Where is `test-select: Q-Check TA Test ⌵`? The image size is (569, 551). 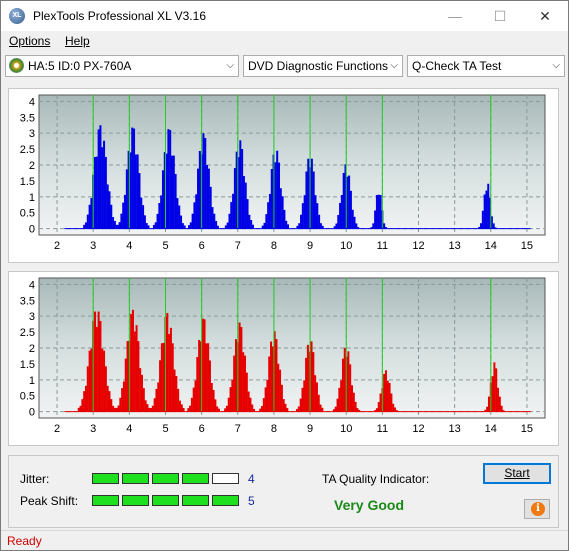
test-select: Q-Check TA Test ⌵ is located at coordinates (486, 66).